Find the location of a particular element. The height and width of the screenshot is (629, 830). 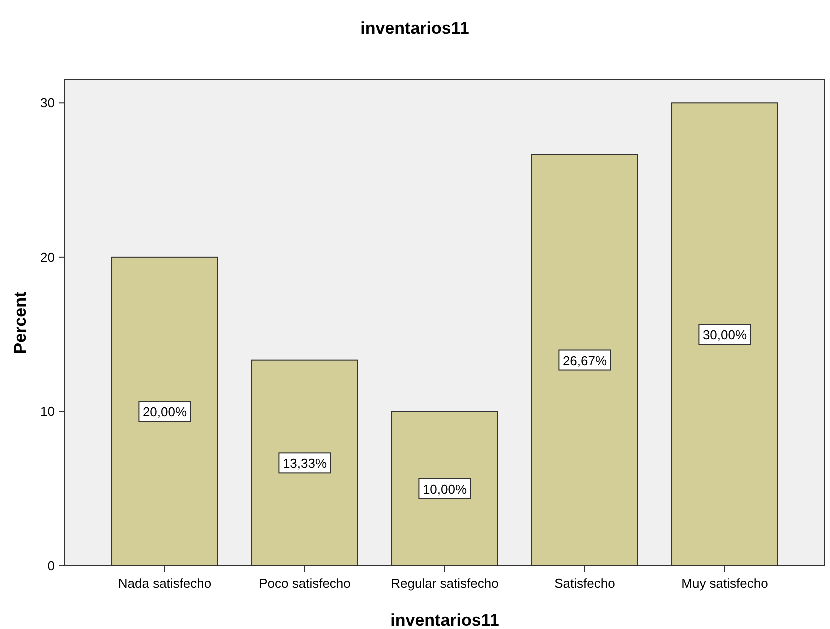

x-tick-label: Regular satisfecho is located at coordinates (445, 583).